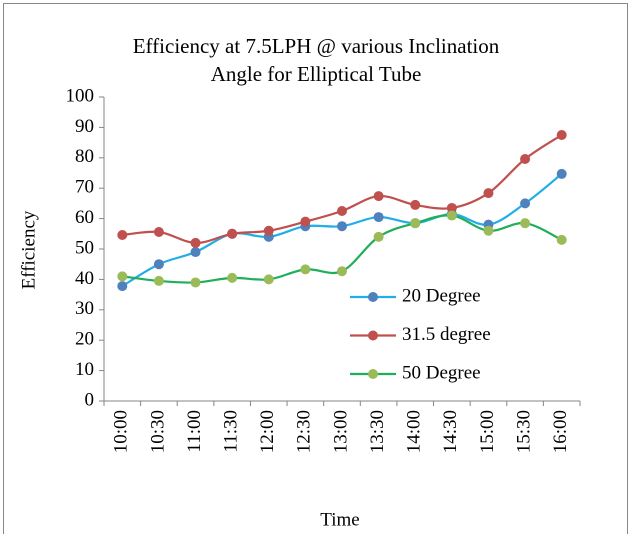  Describe the element at coordinates (90, 399) in the screenshot. I see `y-tick-label: 0` at that location.